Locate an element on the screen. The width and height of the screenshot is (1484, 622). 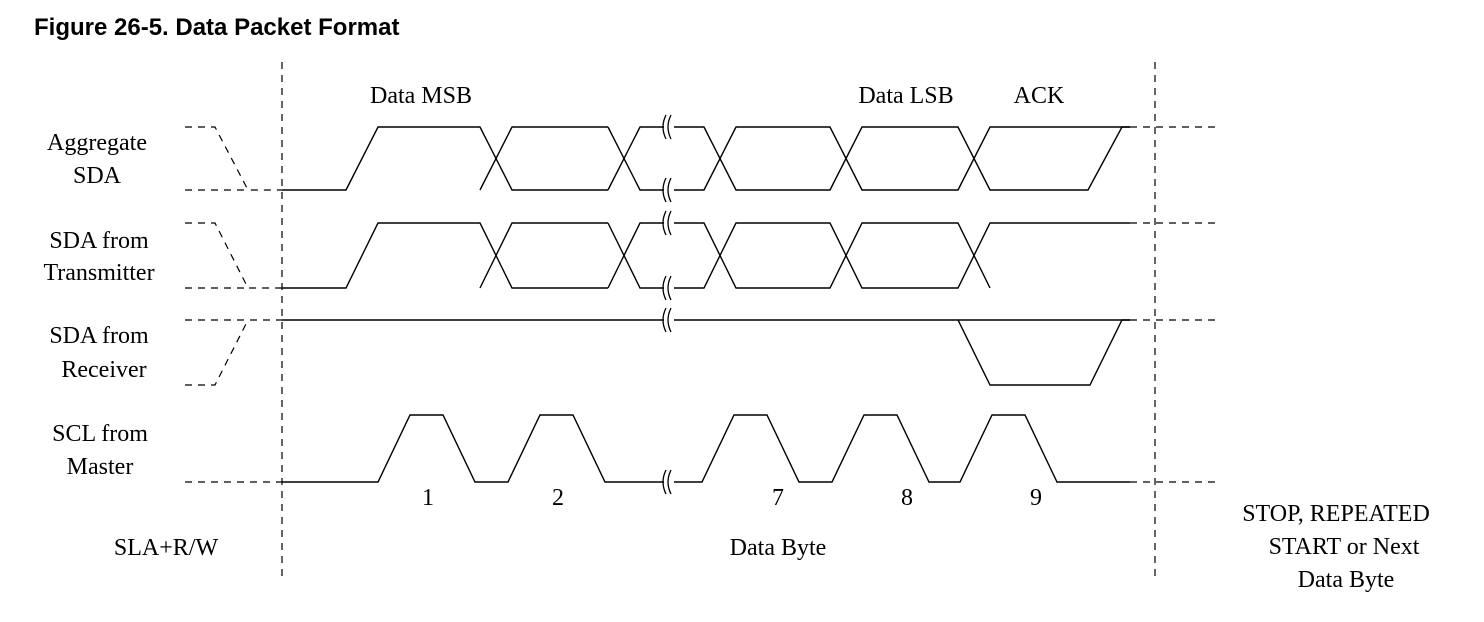
label-scl-master-line2: Master is located at coordinates (100, 467).